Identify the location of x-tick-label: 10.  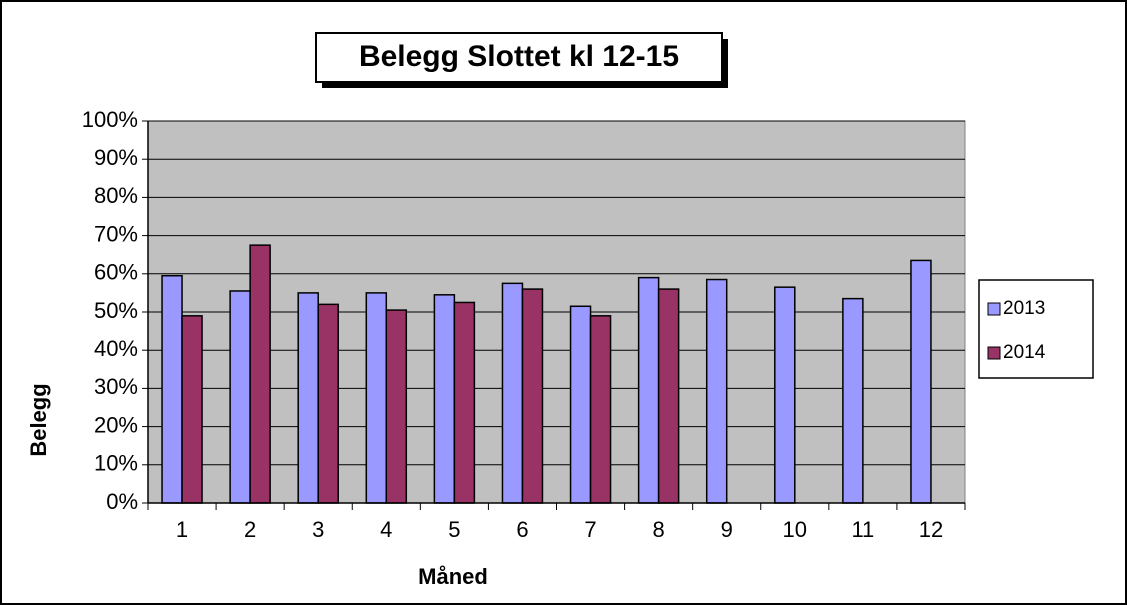
(795, 529).